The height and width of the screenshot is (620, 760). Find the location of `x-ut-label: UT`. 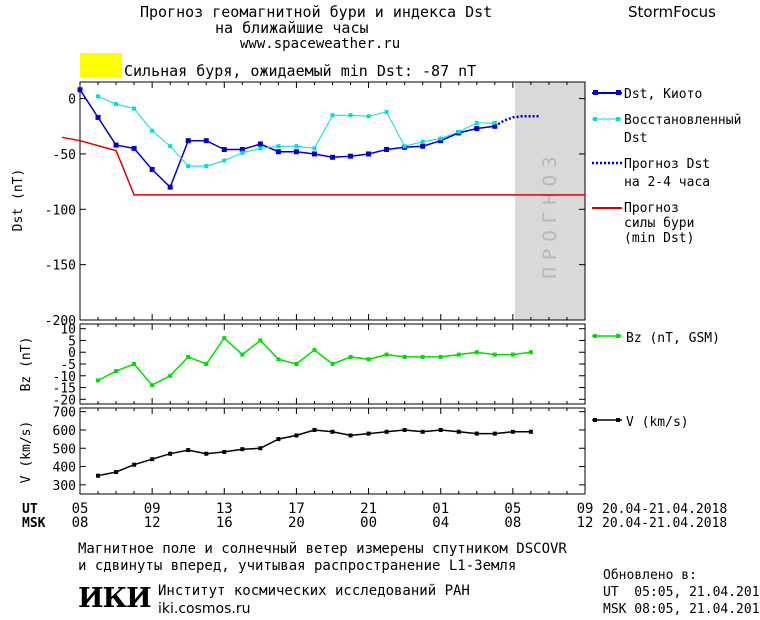

x-ut-label: UT is located at coordinates (30, 509).